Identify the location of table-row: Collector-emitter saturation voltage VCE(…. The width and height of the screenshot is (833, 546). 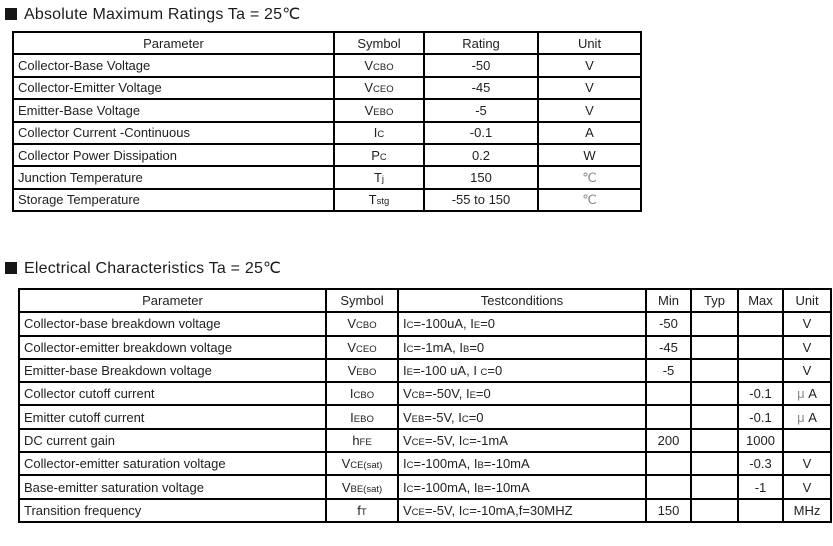
(425, 464).